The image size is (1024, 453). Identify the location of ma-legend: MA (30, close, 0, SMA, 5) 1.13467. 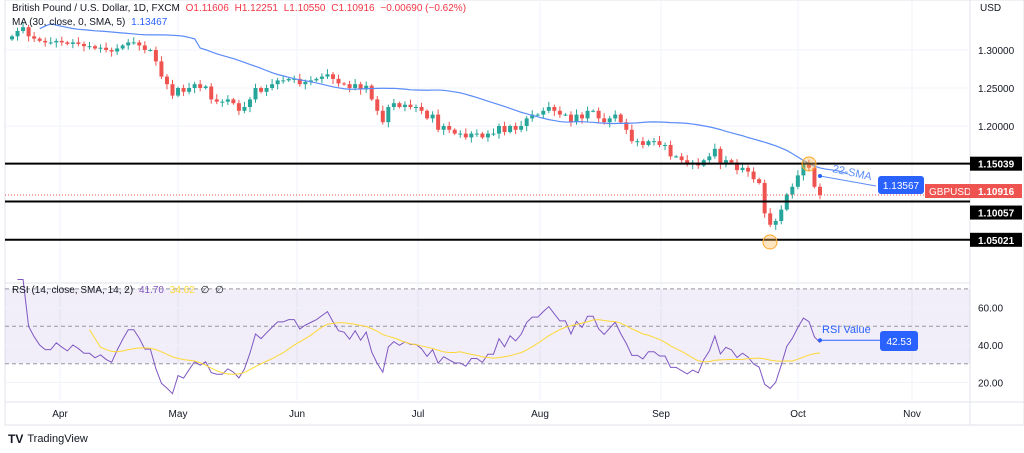
(91, 22).